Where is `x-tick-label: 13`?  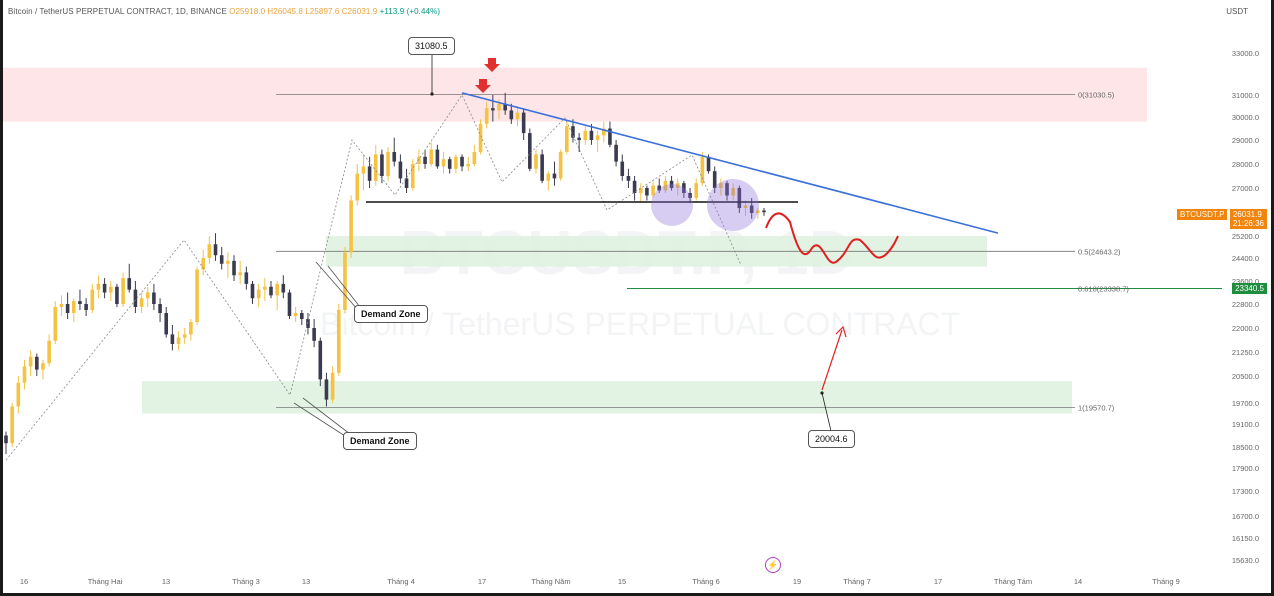
x-tick-label: 13 is located at coordinates (166, 581).